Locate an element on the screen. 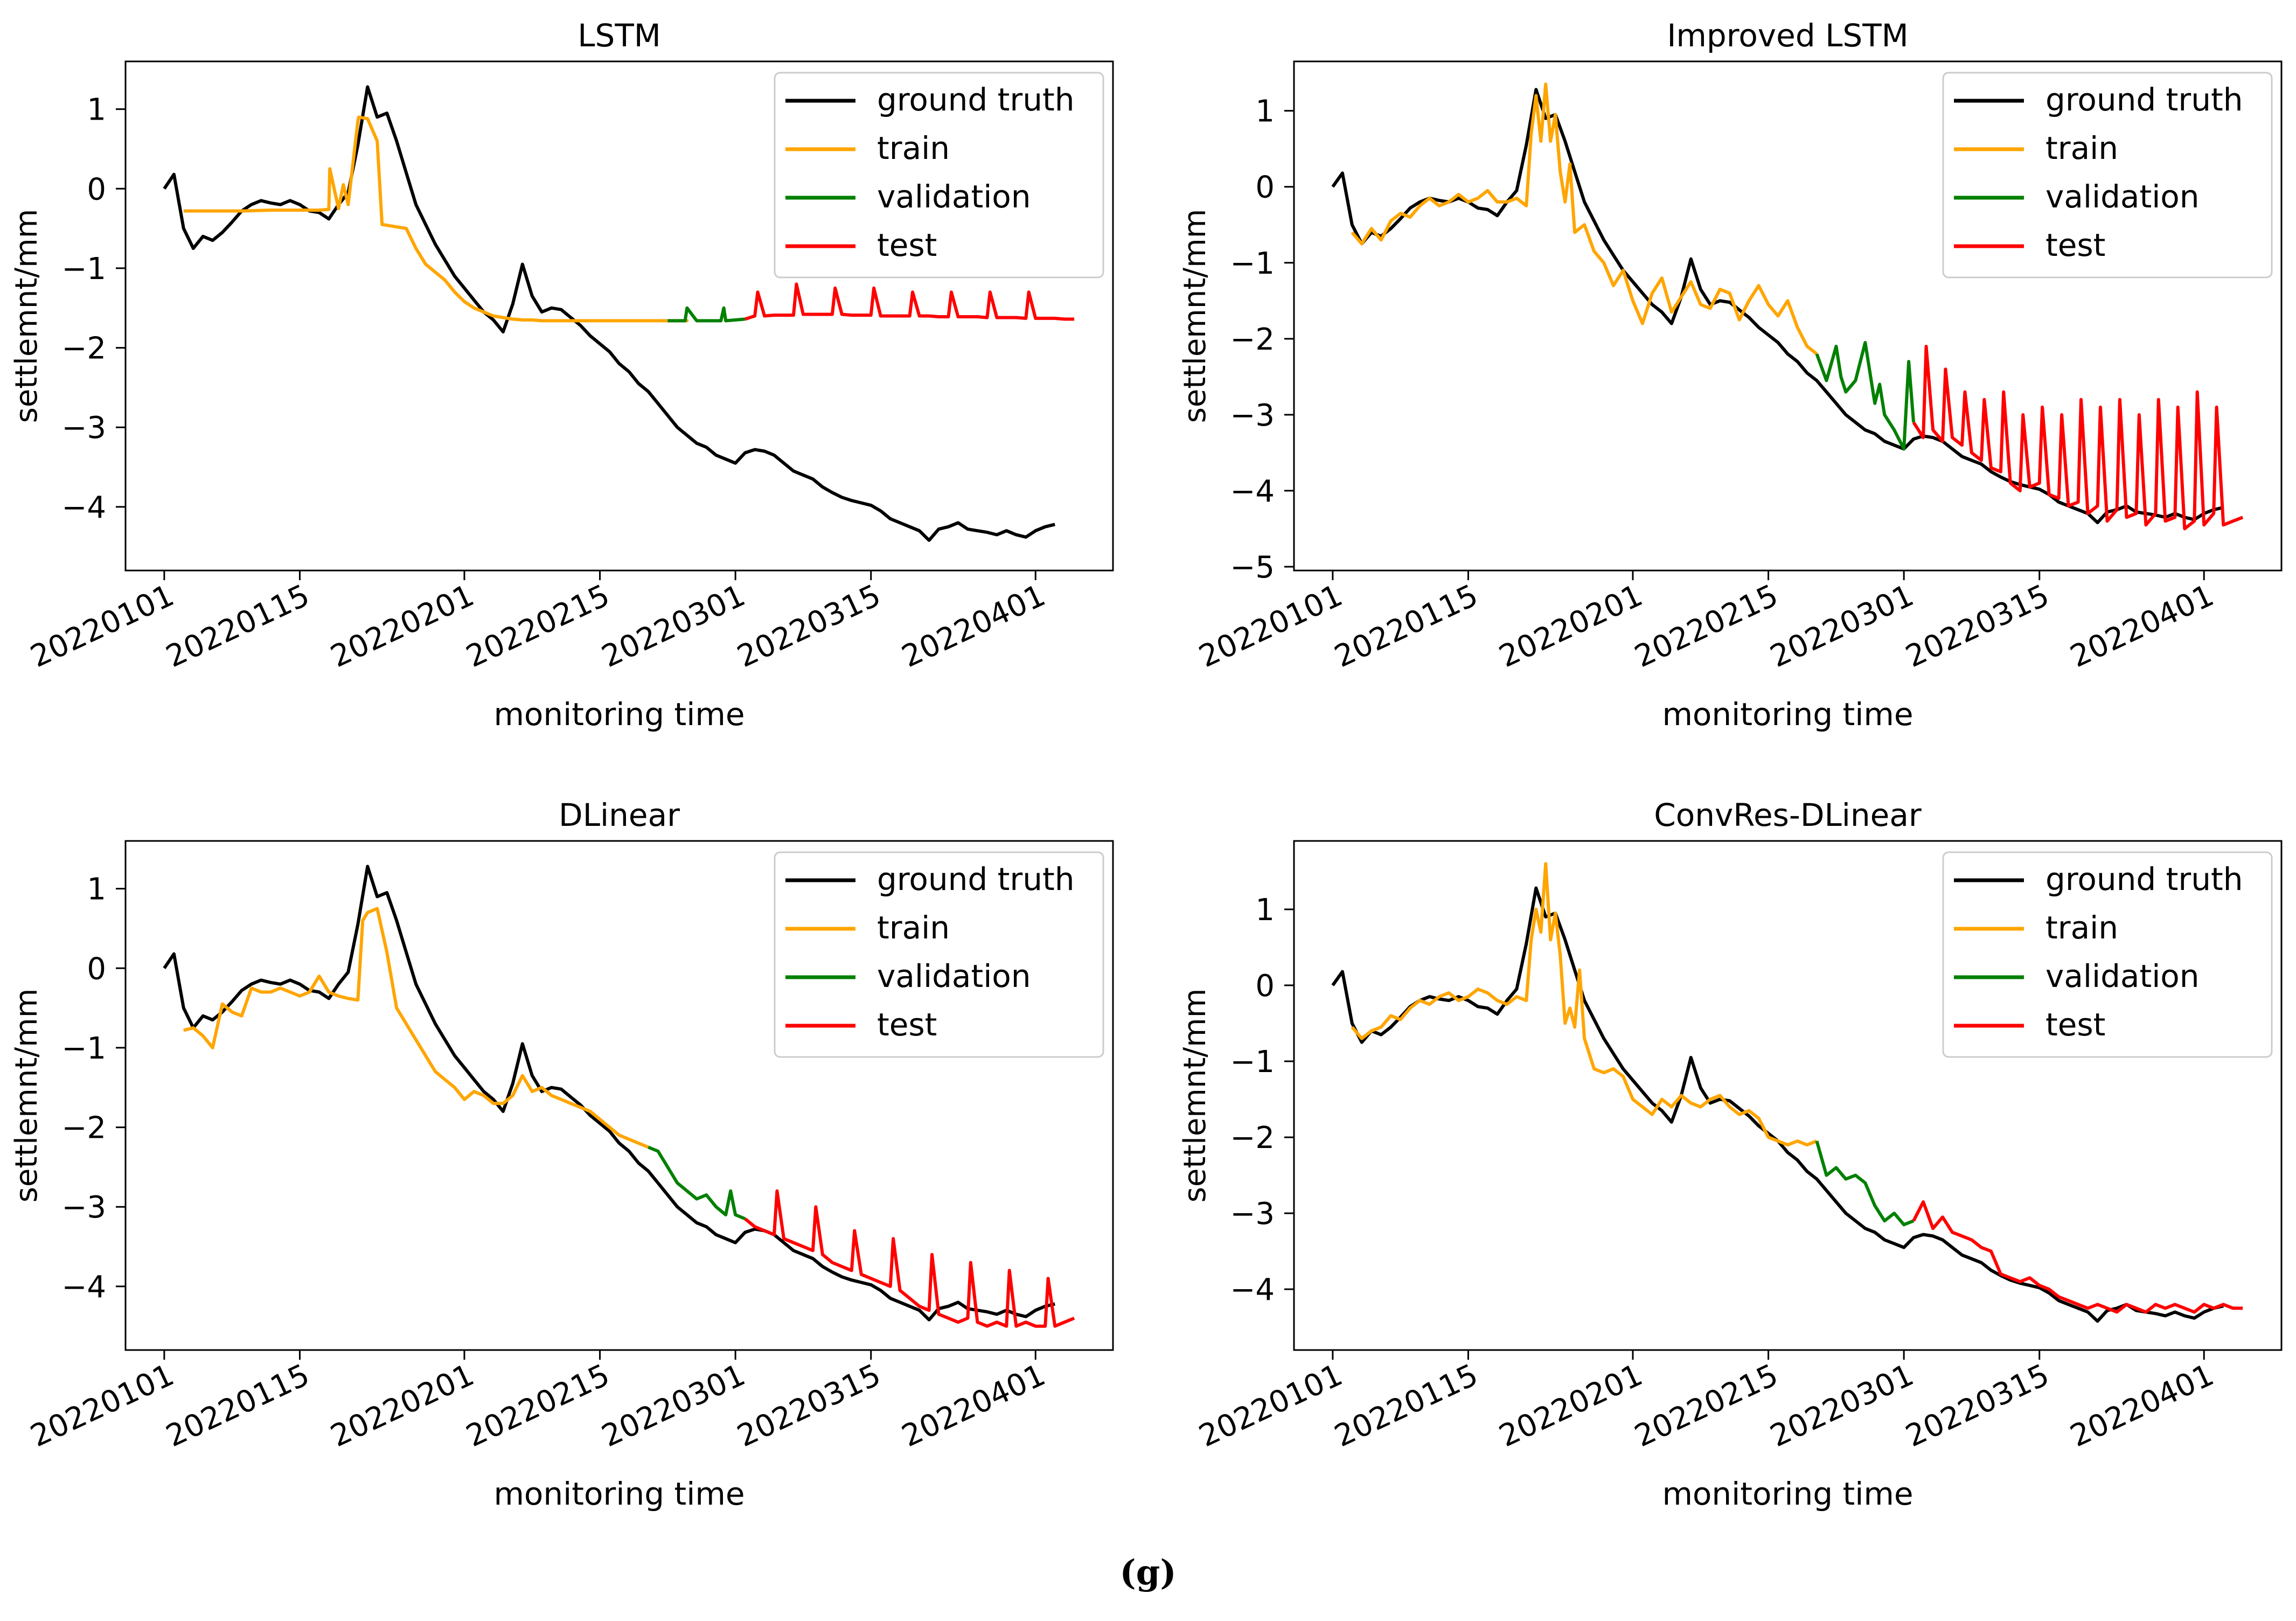  series-line-ground-truth is located at coordinates (609, 1093).